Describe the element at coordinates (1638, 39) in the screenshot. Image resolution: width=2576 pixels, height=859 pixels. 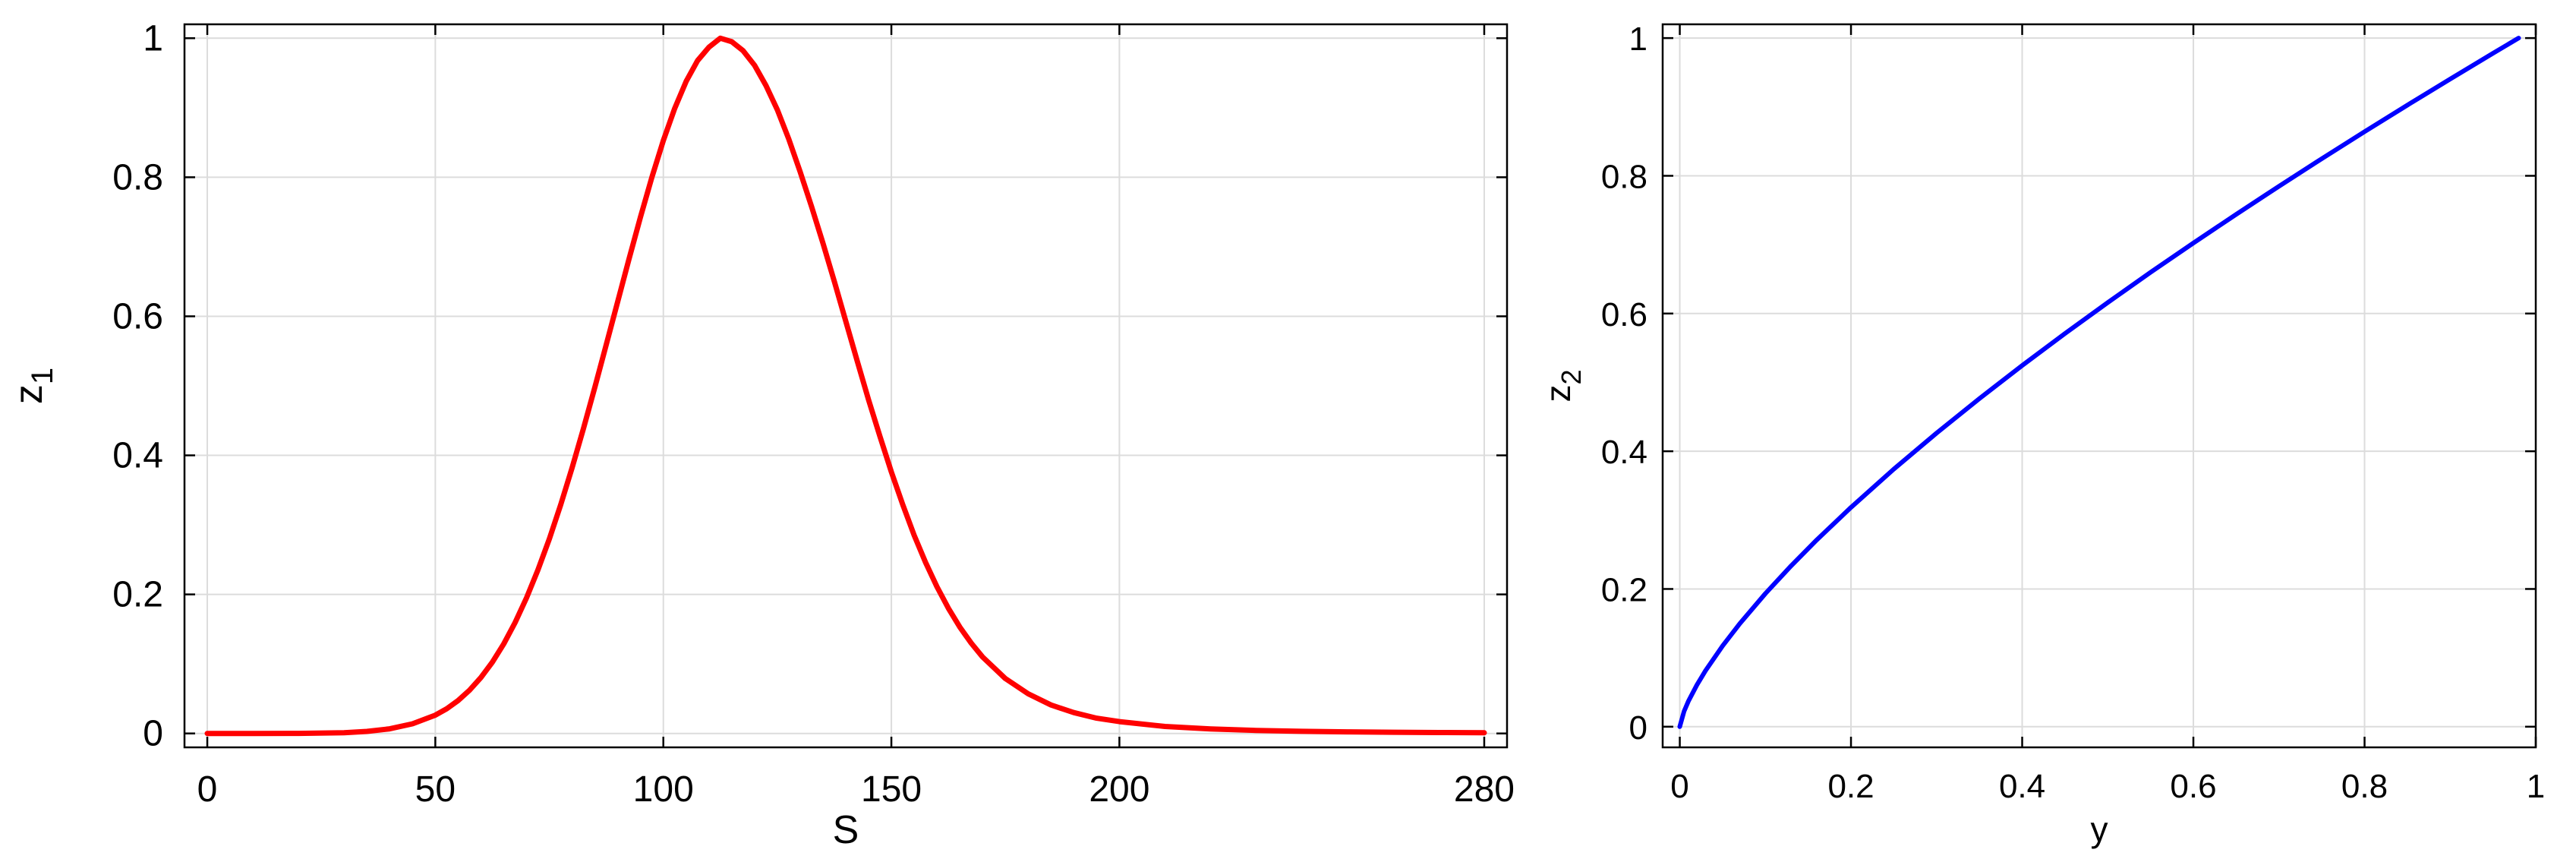
I see `right-y-tick-label: 1` at that location.